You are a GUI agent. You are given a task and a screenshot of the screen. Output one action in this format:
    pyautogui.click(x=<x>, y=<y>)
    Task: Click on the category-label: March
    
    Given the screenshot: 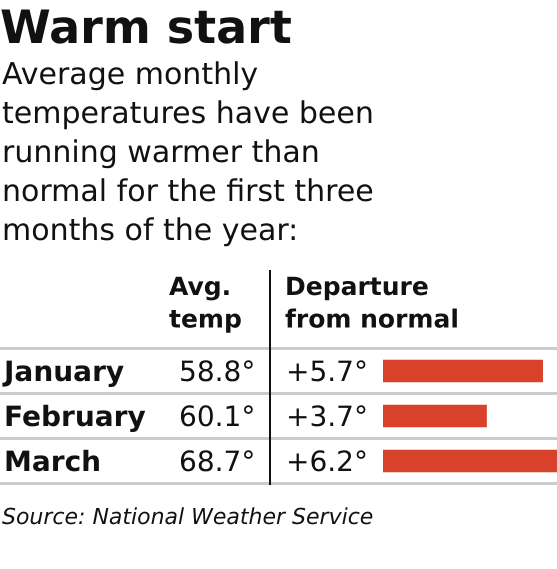 What is the action you would take?
    pyautogui.click(x=53, y=461)
    